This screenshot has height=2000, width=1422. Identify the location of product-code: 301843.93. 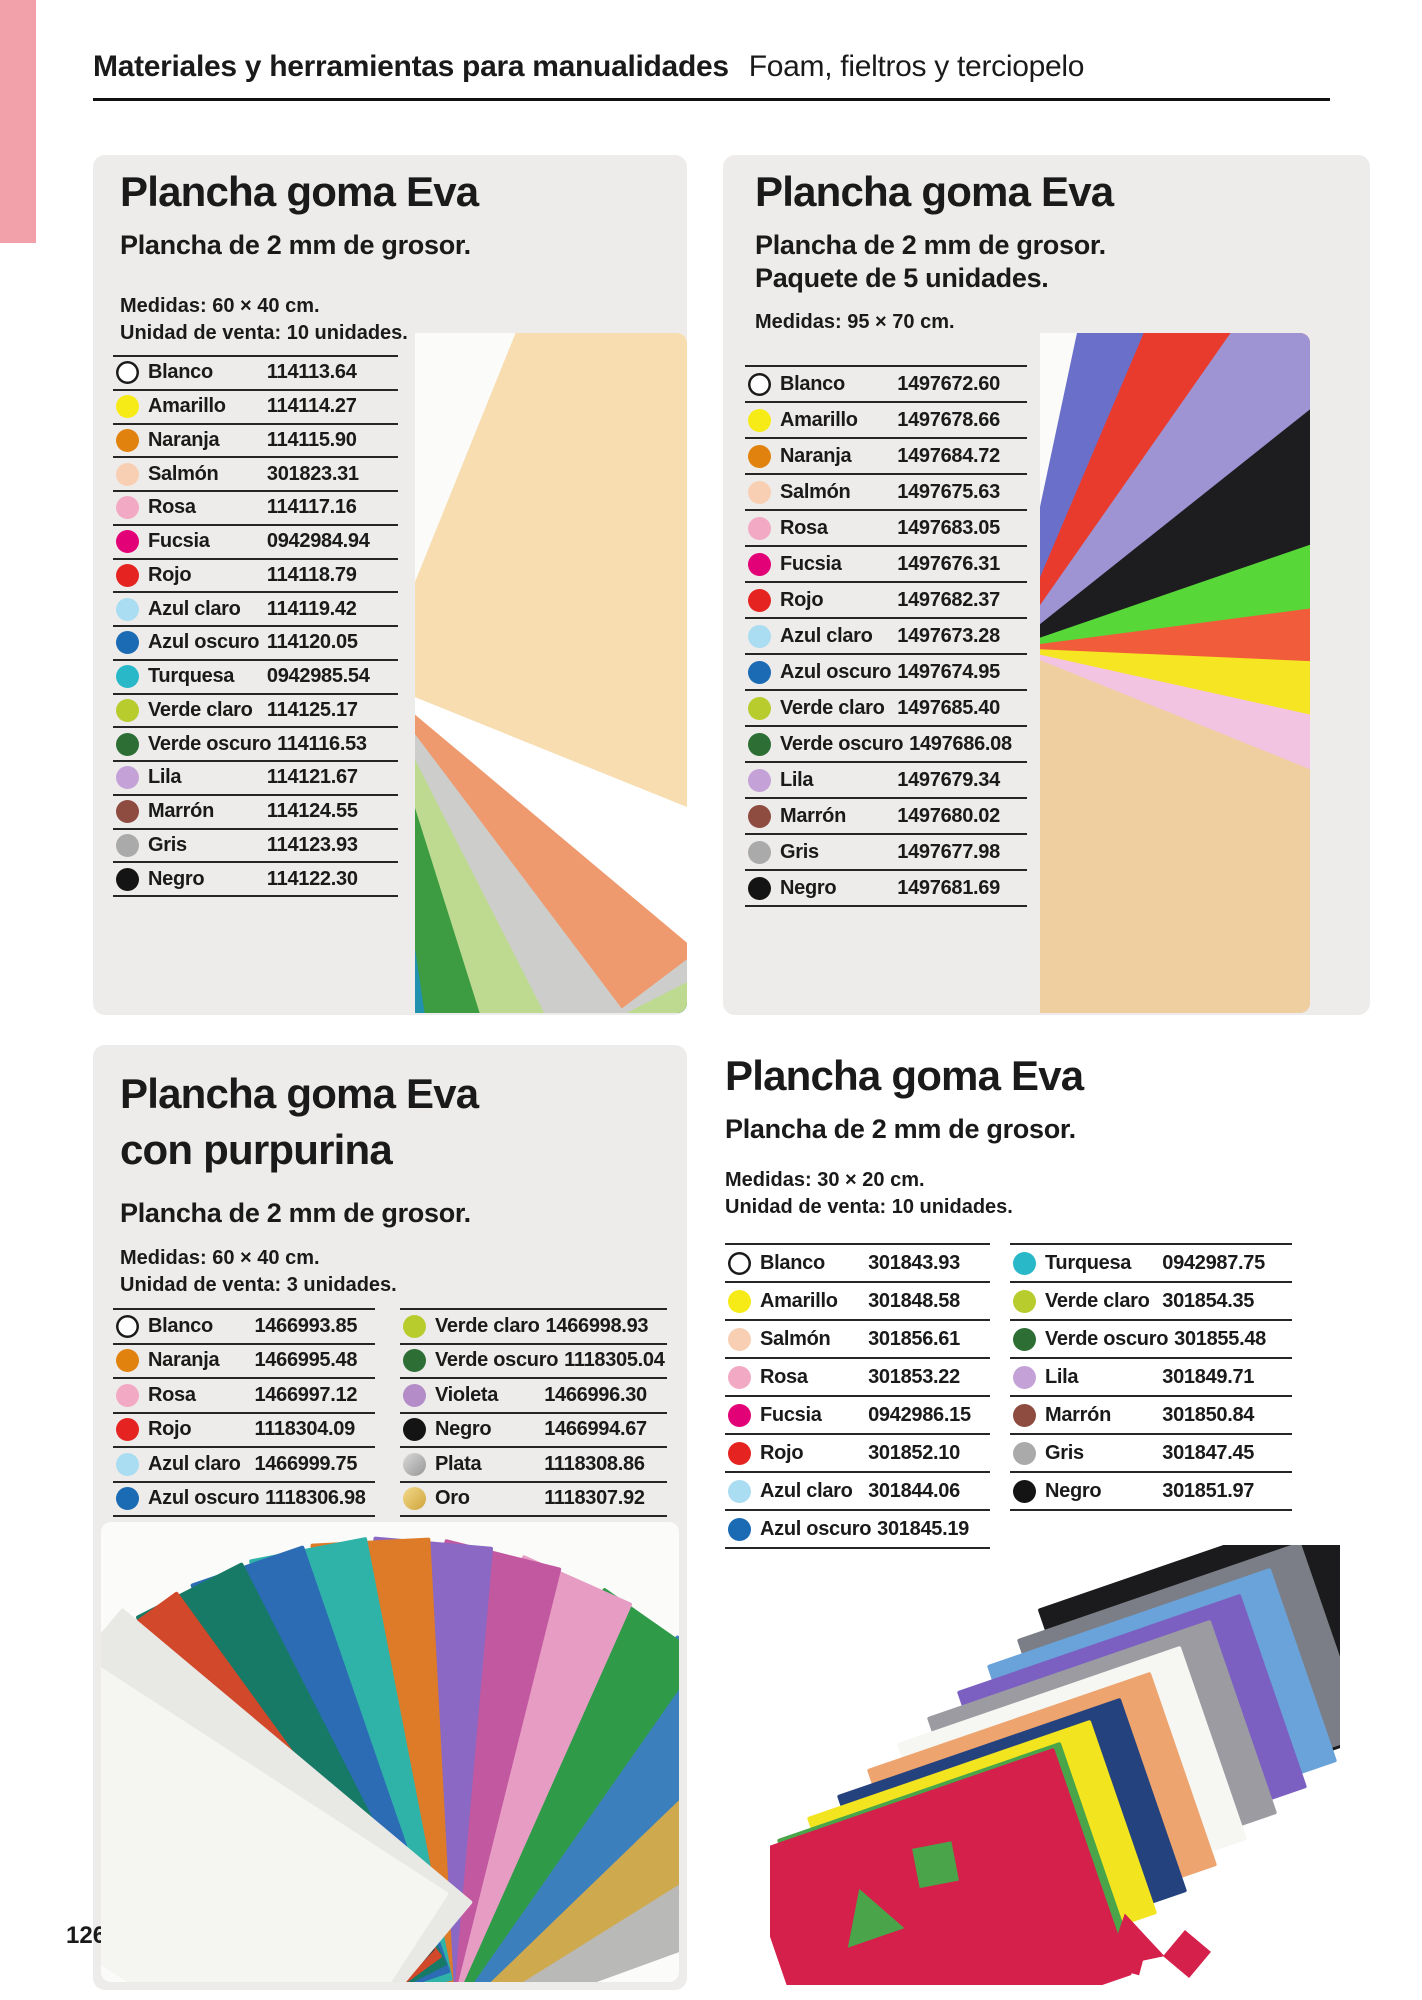
(914, 1262).